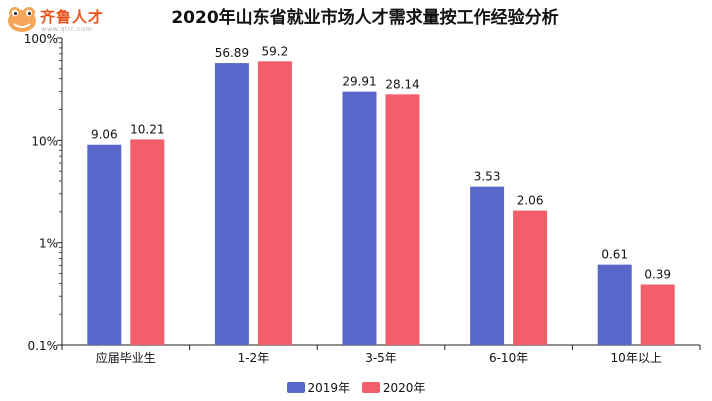 Image resolution: width=712 pixels, height=401 pixels. I want to click on chart-title: 2020年山东省就业市场人才需求量按工作经验分析, so click(365, 18).